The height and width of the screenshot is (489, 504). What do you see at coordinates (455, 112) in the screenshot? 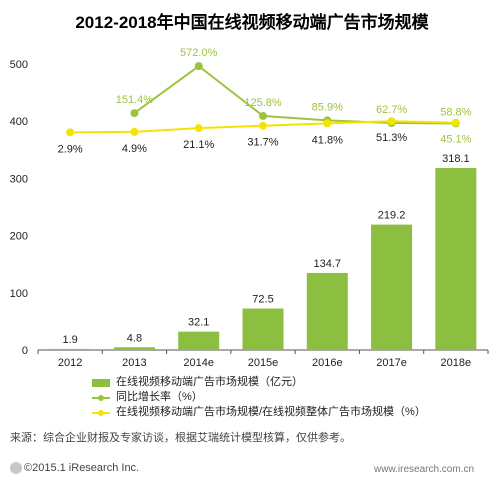
I see `growth-rate-label: 58.8%` at bounding box center [455, 112].